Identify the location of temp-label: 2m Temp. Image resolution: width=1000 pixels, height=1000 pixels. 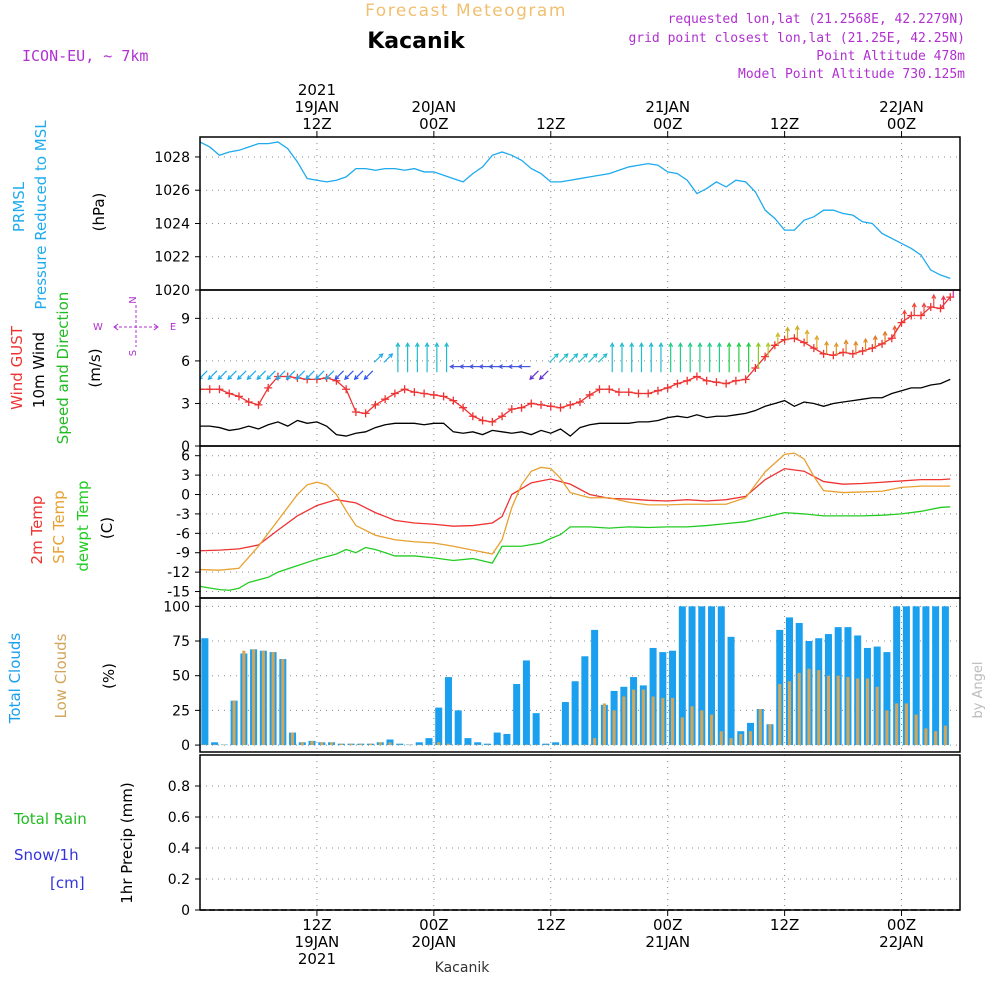
(37, 530).